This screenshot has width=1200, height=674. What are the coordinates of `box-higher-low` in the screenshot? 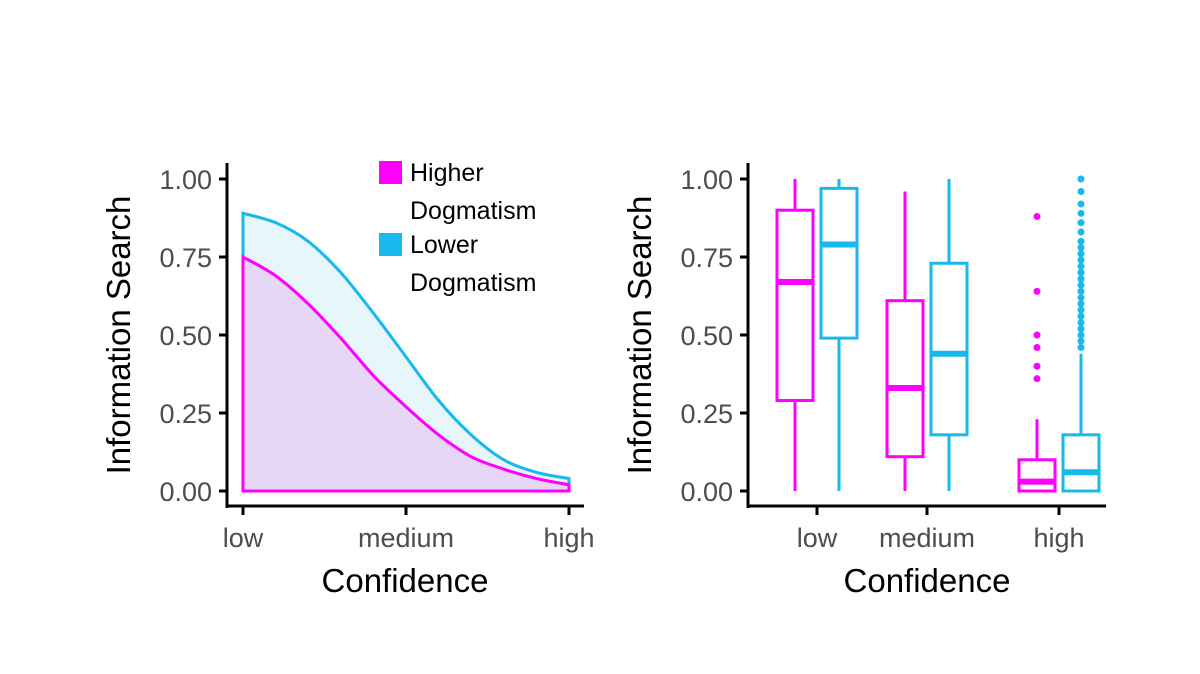 It's located at (795, 305).